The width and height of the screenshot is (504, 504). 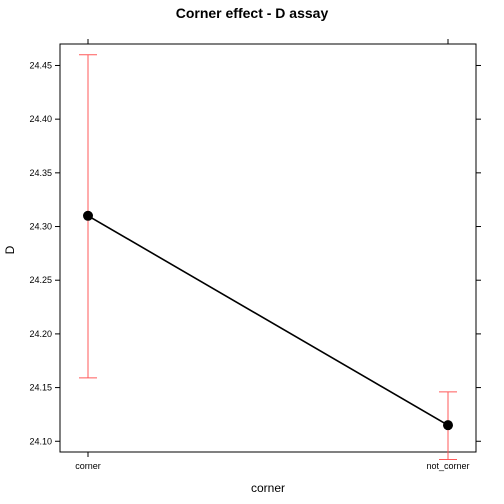 I want to click on x-axis-label: corner, so click(x=268, y=488).